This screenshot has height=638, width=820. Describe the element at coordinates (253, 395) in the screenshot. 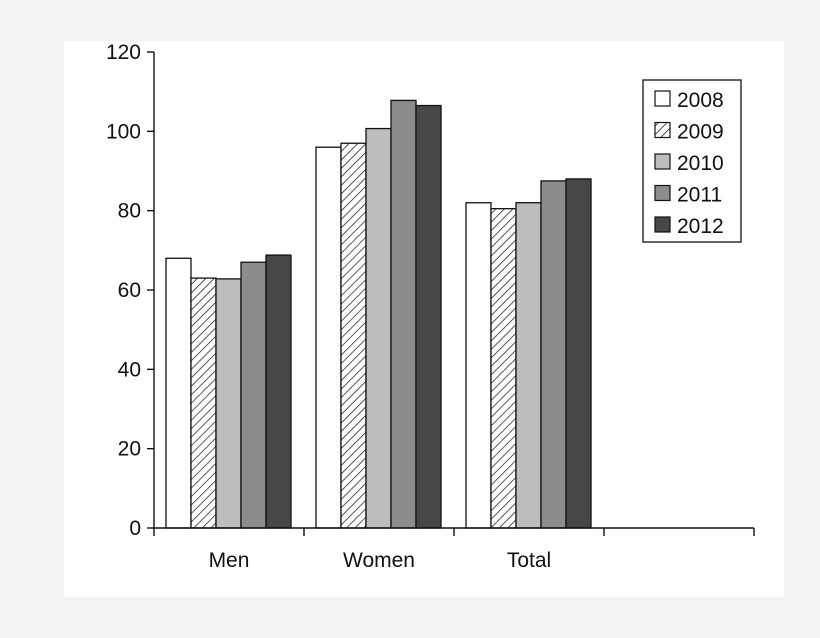

I see `bar-2011-men` at that location.